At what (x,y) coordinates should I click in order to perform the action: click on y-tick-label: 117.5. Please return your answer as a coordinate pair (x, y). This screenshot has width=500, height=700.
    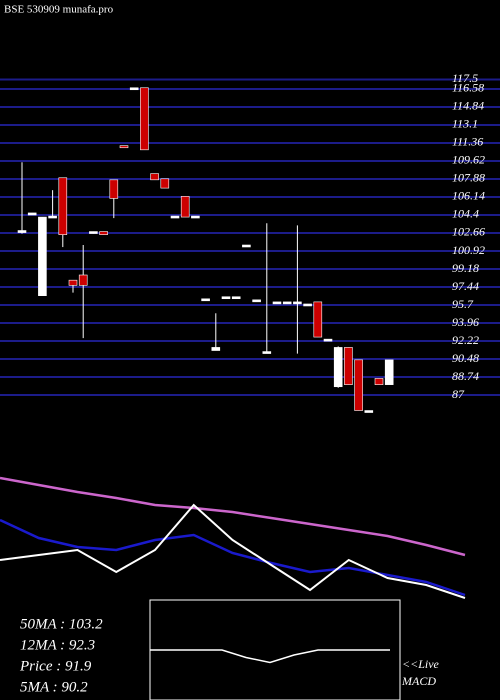
    Looking at the image, I should click on (465, 78).